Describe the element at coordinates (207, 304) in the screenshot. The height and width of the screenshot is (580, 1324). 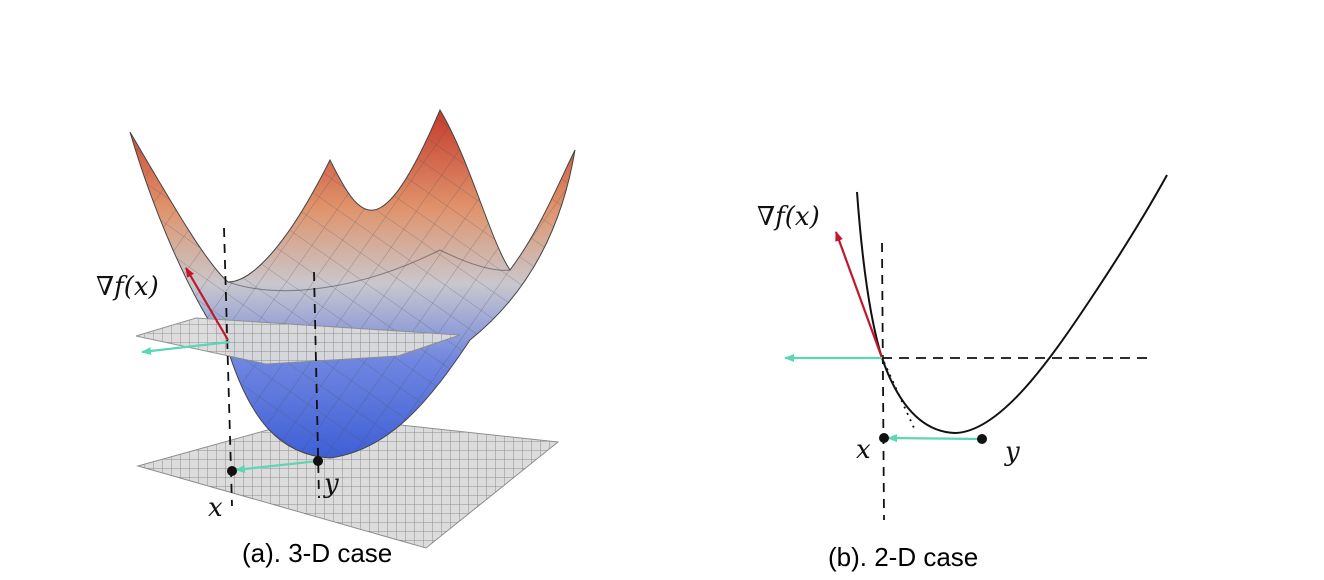
I see `gradient-arrow-a` at that location.